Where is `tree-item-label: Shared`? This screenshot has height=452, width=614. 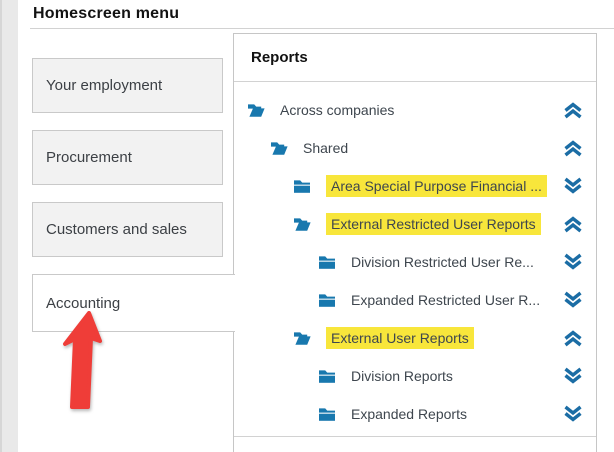
tree-item-label: Shared is located at coordinates (326, 148).